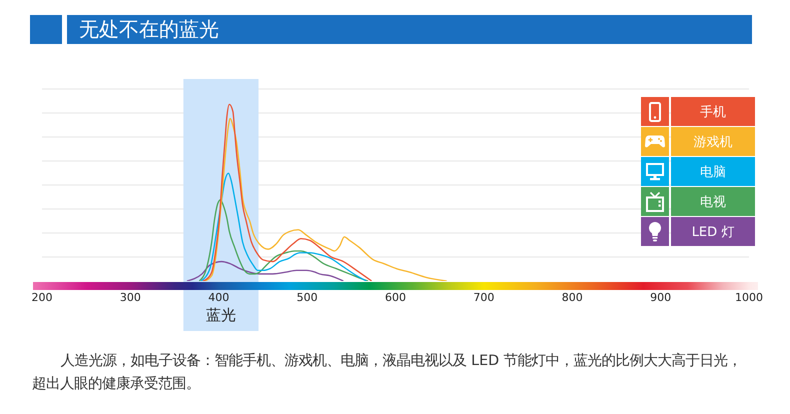  I want to click on x-tick-label: 900, so click(661, 297).